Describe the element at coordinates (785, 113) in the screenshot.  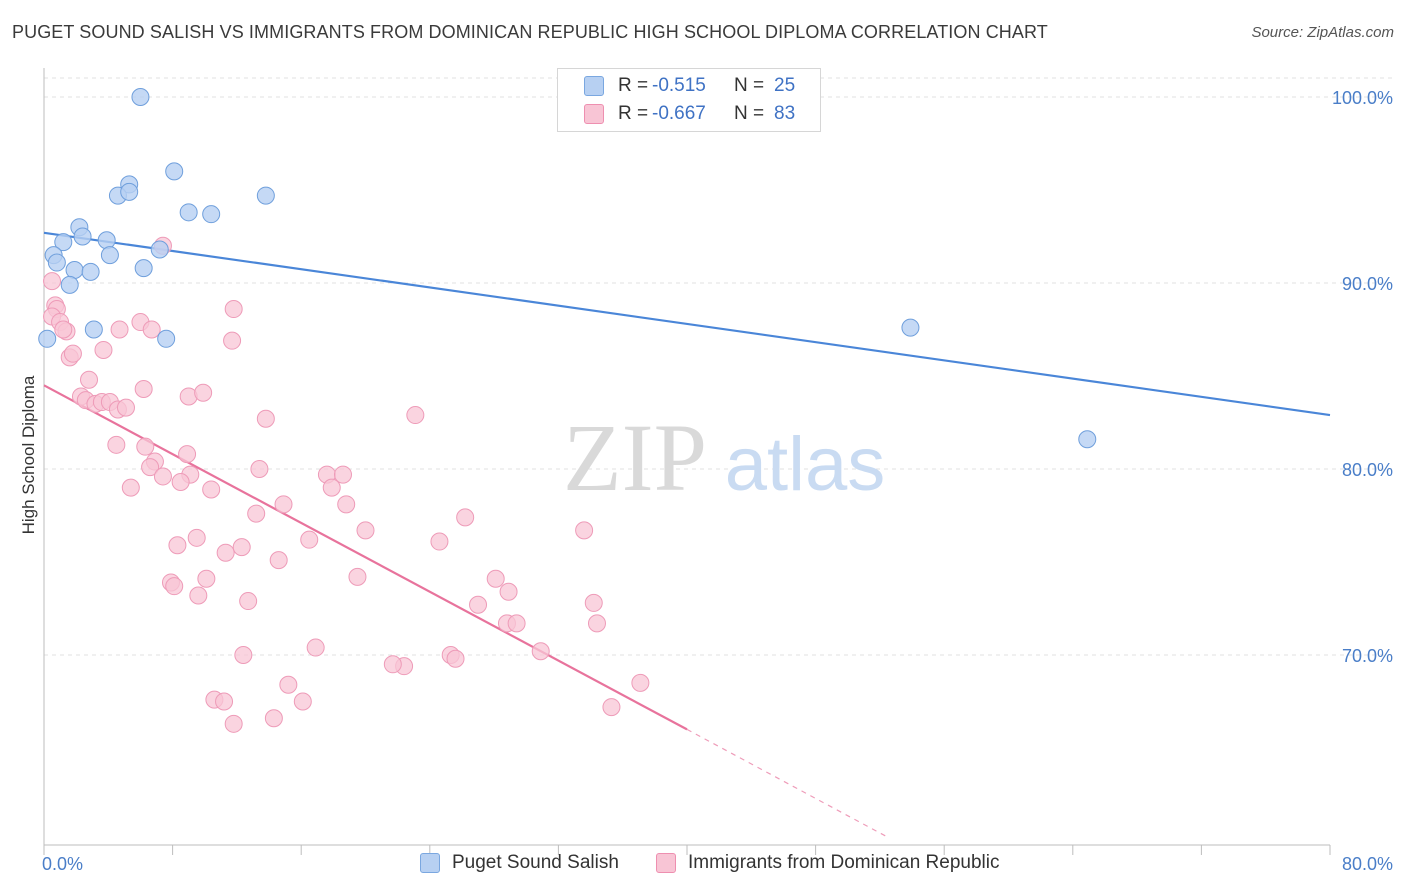
I see `n-value: 83` at that location.